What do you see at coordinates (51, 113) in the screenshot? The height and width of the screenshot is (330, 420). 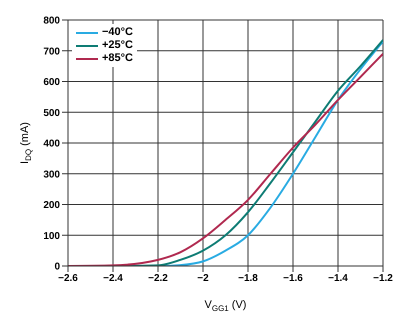 I see `y-tick-label: 500` at bounding box center [51, 113].